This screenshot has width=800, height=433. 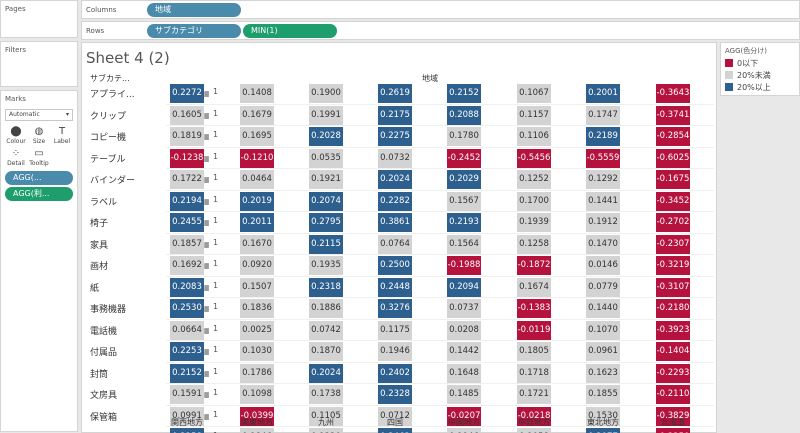 I want to click on table-cell: 0.1157, so click(x=534, y=115).